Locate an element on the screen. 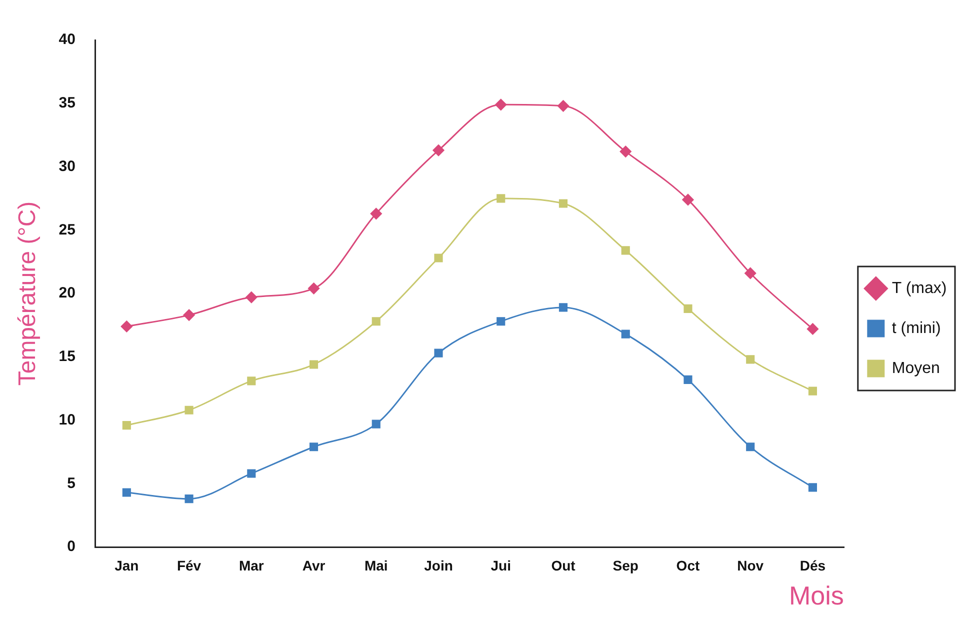  x-tick-label: Fév is located at coordinates (189, 565).